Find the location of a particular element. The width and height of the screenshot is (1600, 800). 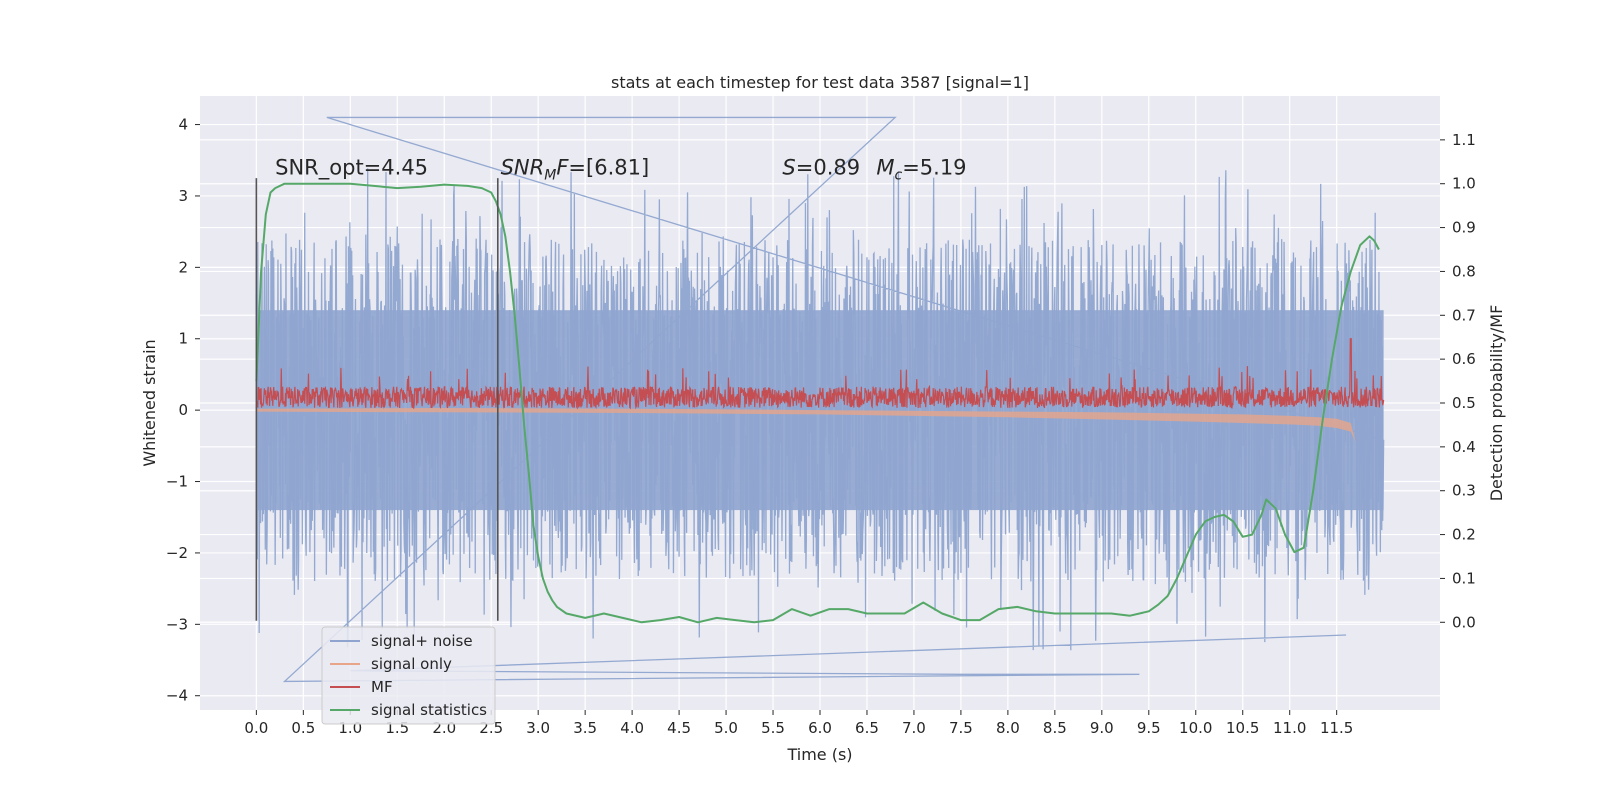

y-left-tick-label: −3 is located at coordinates (177, 624).